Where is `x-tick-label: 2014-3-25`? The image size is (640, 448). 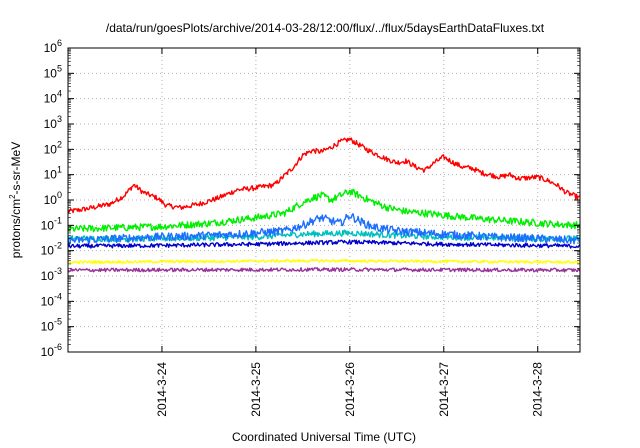
x-tick-label: 2014-3-25 is located at coordinates (256, 389).